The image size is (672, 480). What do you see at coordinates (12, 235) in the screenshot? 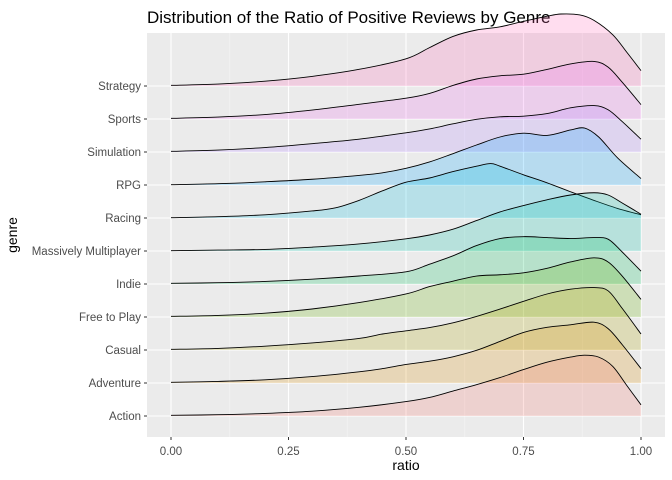
I see `y-axis-title: genre` at bounding box center [12, 235].